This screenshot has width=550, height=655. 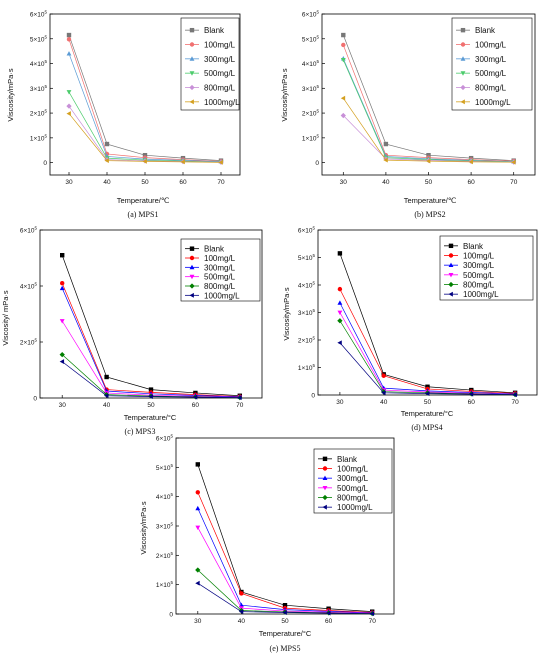 What do you see at coordinates (143, 214) in the screenshot?
I see `figure-caption: (a) MPS1` at bounding box center [143, 214].